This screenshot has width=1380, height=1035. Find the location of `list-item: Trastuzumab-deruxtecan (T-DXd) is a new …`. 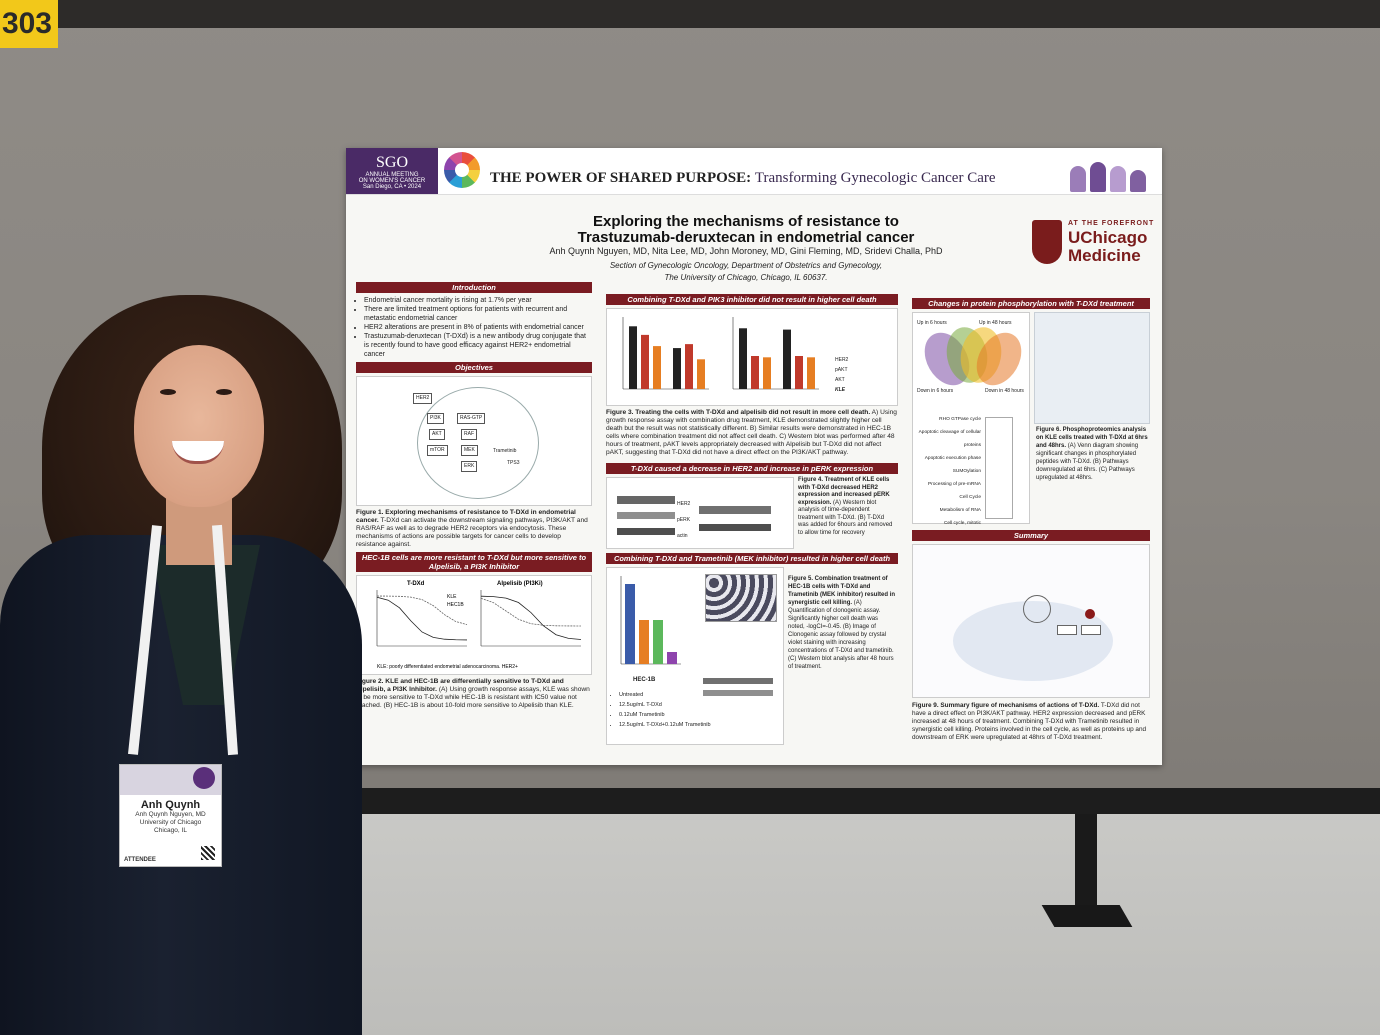

list-item: Trastuzumab-deruxtecan (T-DXd) is a new … is located at coordinates (478, 345).